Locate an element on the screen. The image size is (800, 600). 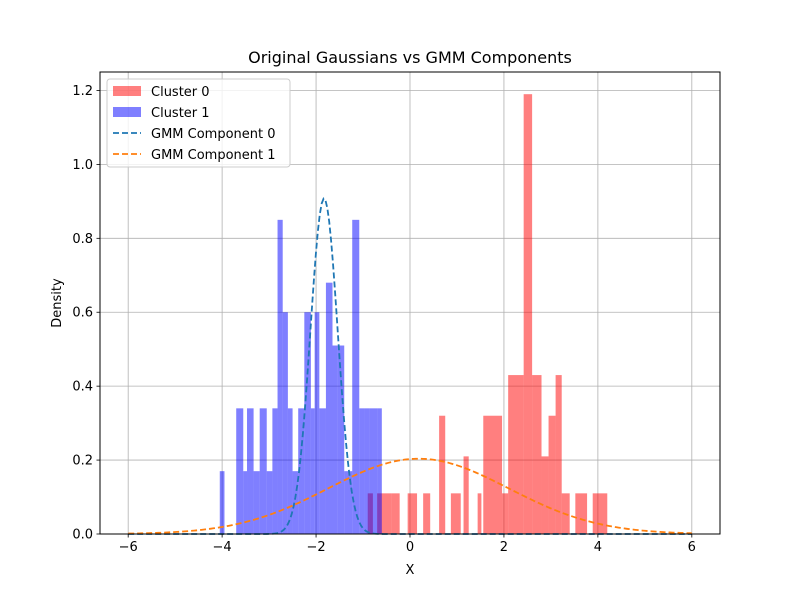
chart-title: Original Gaussians vs GMM Components is located at coordinates (410, 57).